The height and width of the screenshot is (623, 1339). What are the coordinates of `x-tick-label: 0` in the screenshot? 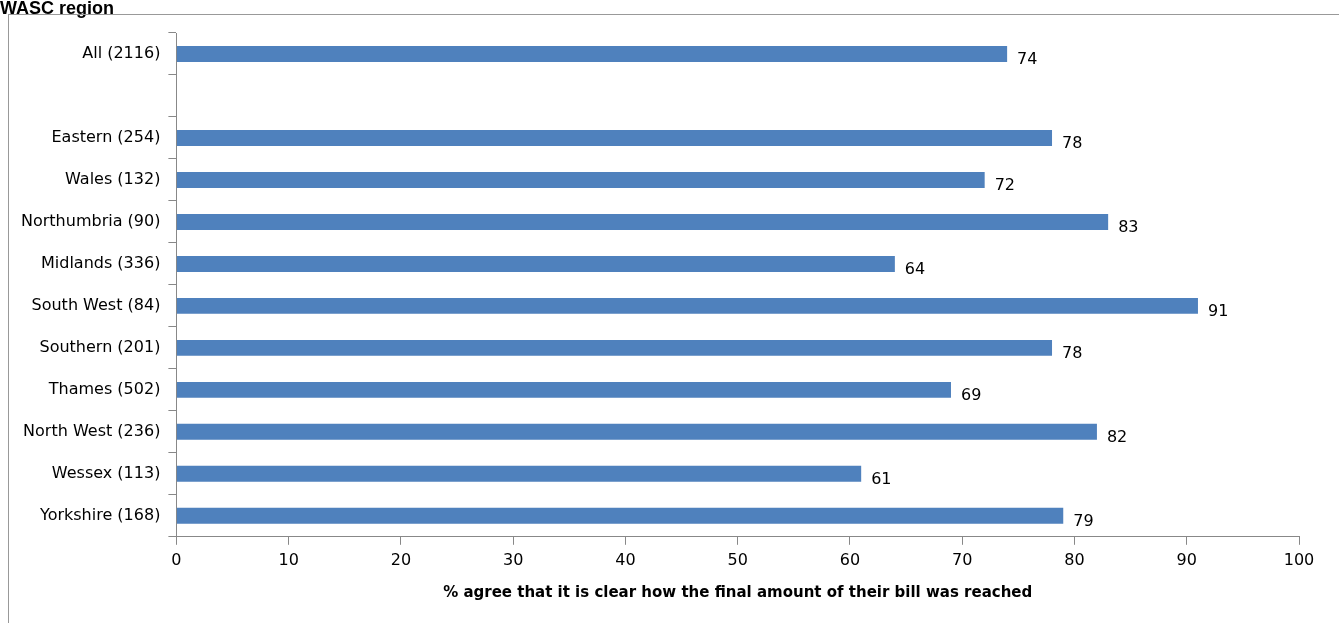 It's located at (176, 559).